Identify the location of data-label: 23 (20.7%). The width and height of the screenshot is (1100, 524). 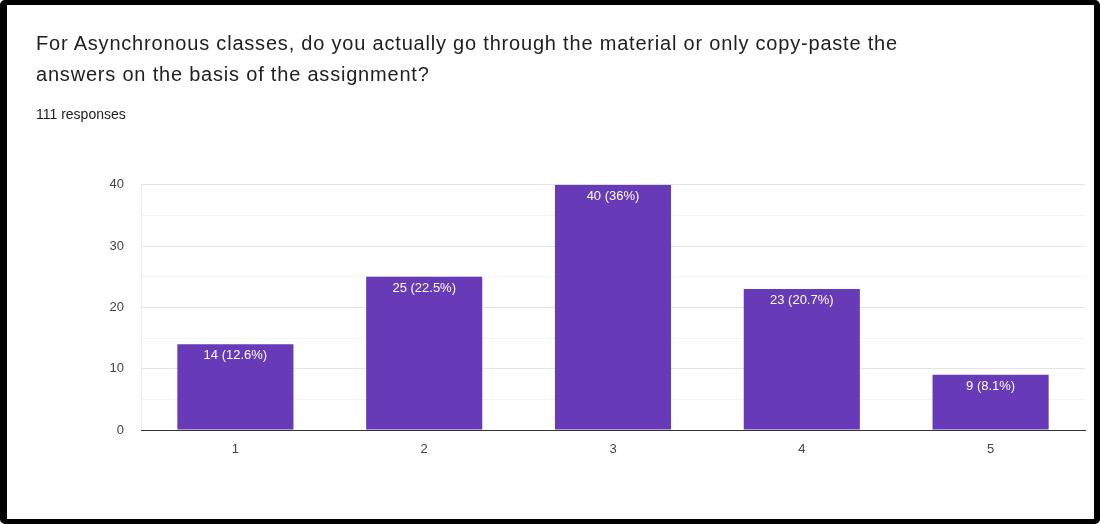
(802, 300).